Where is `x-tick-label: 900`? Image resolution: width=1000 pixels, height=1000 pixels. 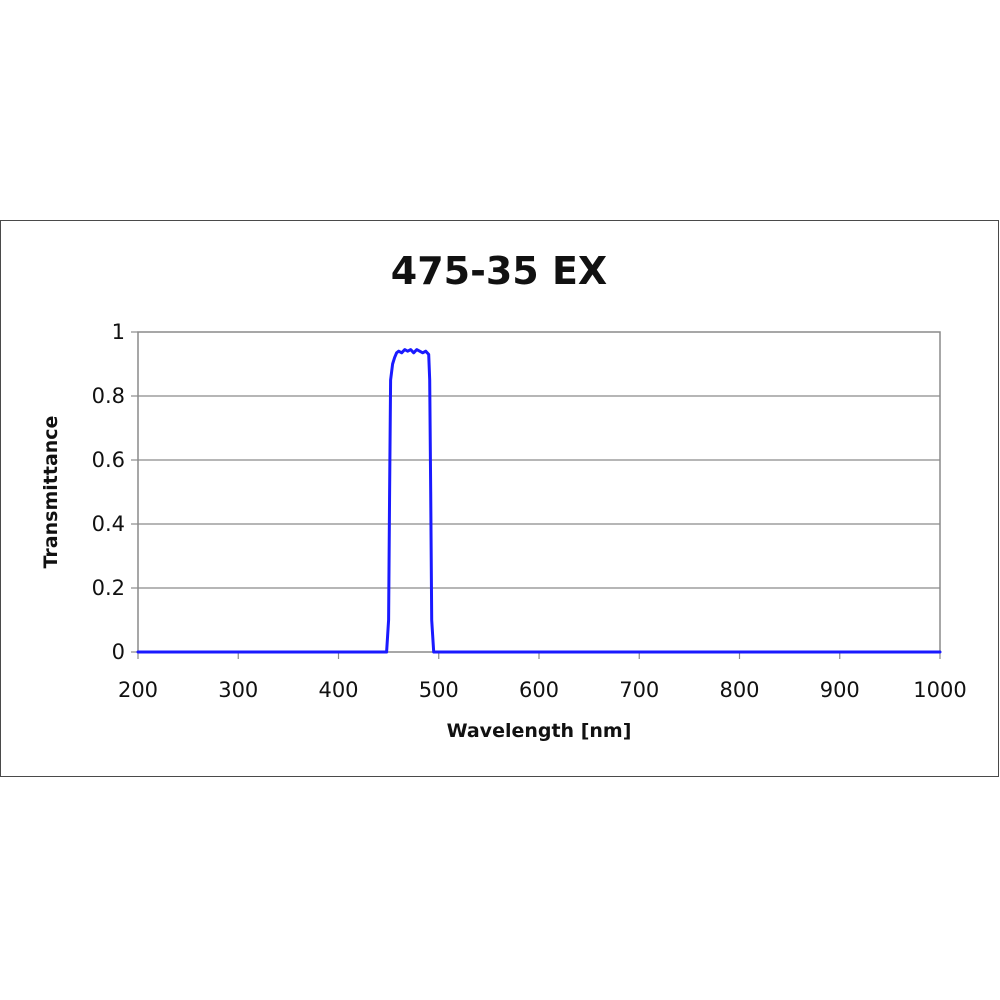 x-tick-label: 900 is located at coordinates (840, 690).